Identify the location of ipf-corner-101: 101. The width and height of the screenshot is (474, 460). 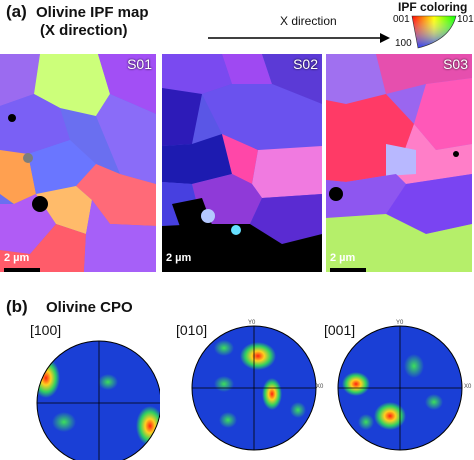
(465, 19).